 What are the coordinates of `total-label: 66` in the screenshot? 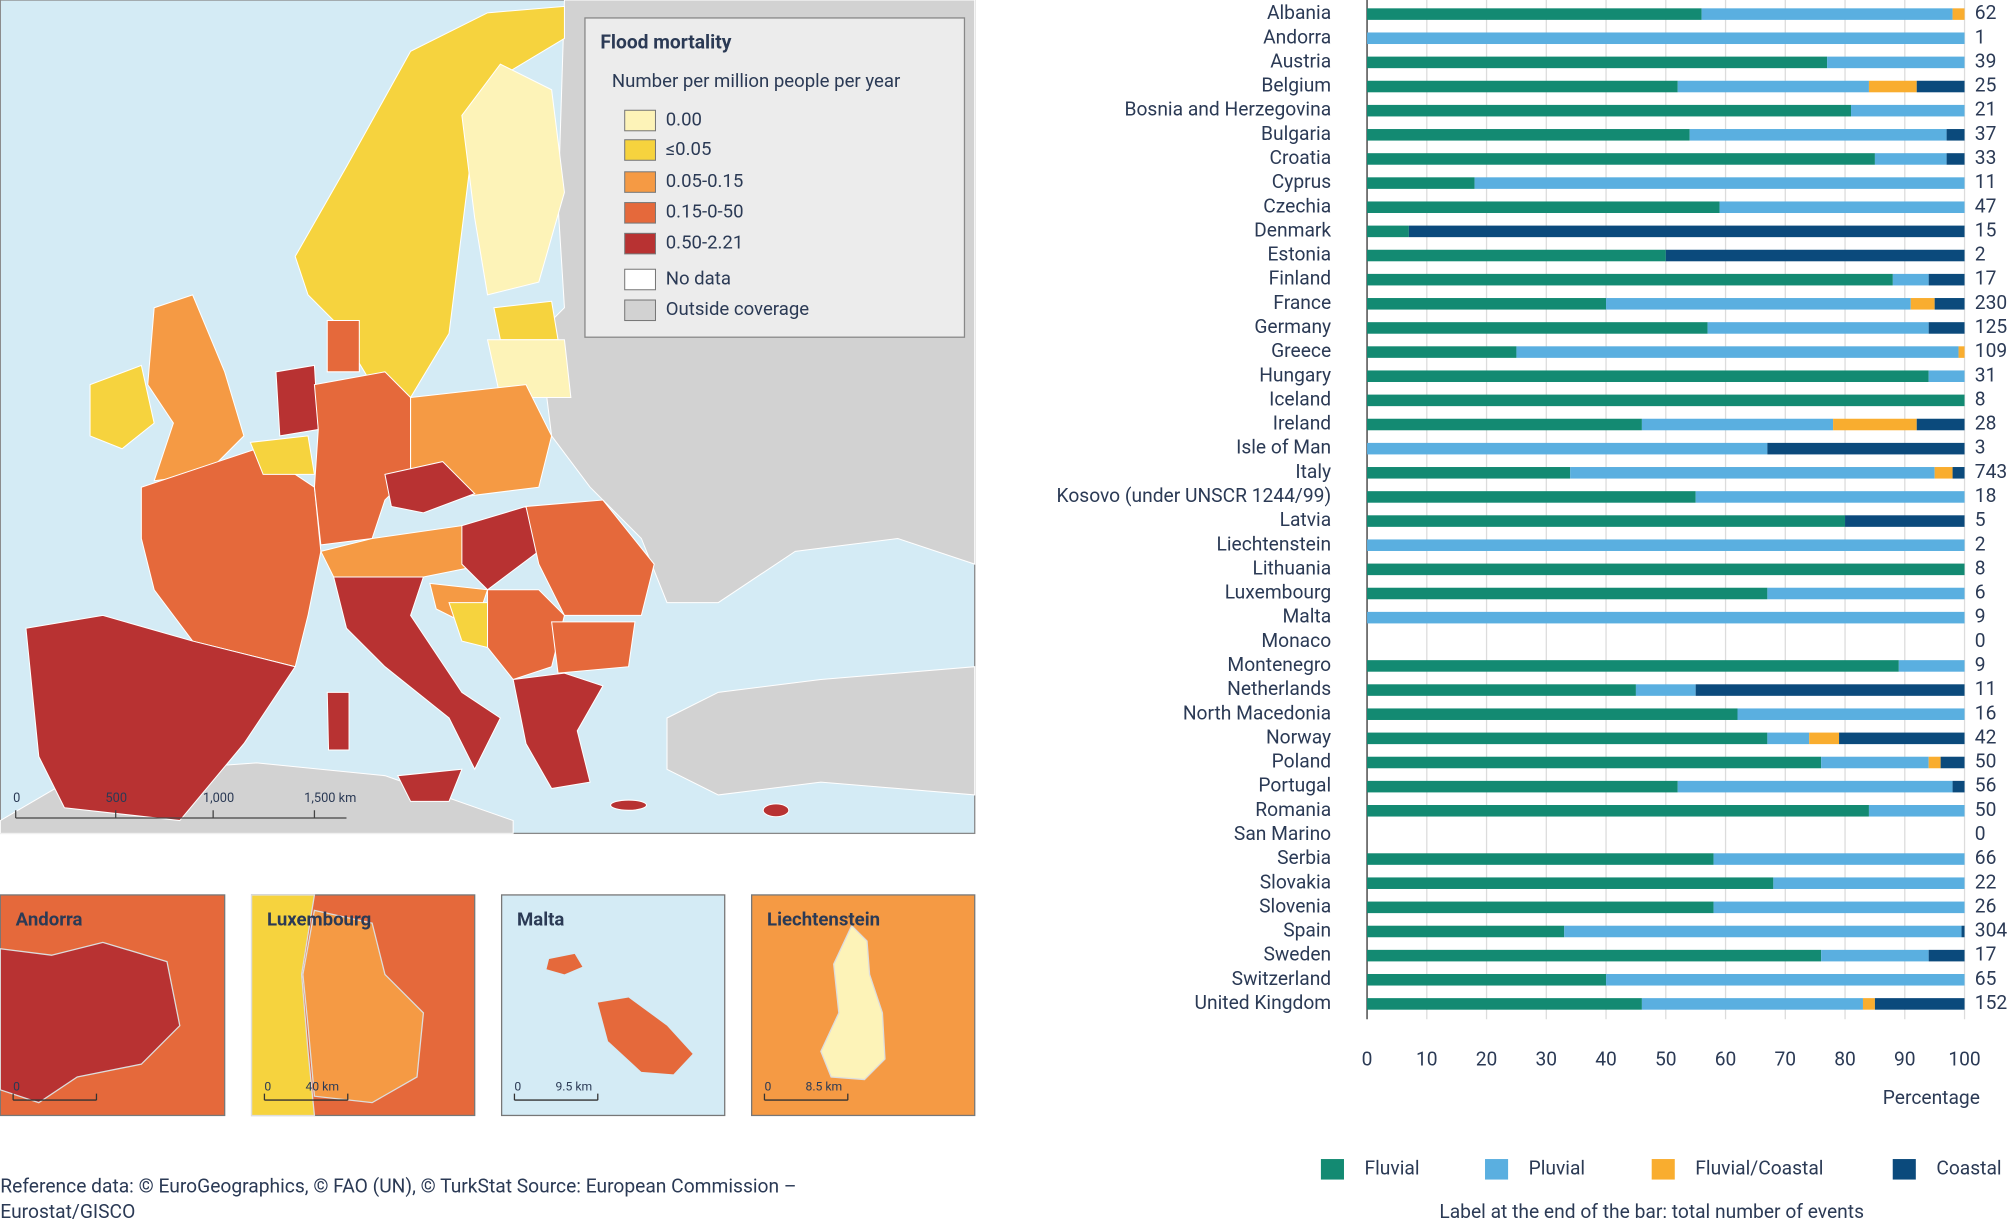 It's located at (1986, 857).